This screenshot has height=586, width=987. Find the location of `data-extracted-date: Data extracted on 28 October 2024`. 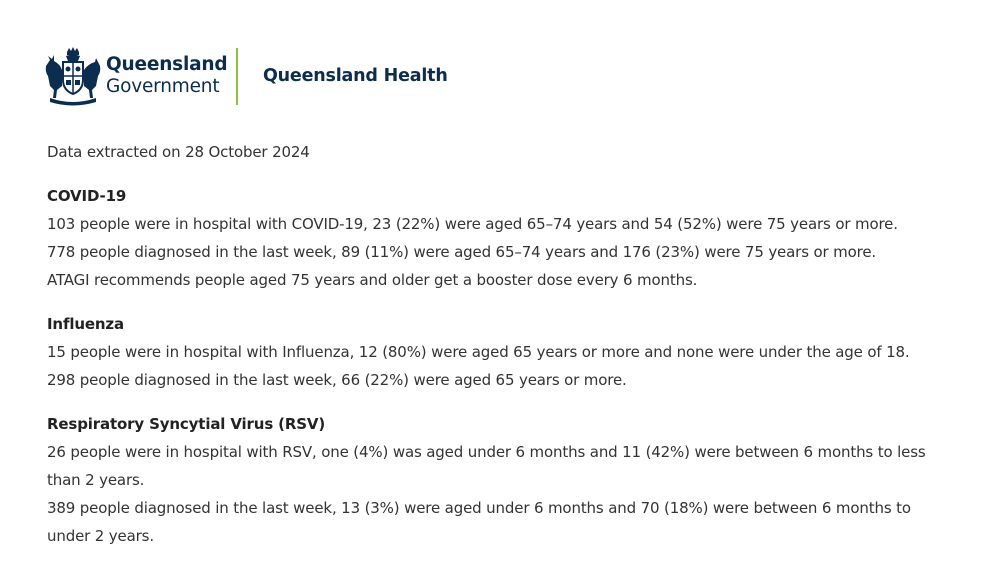

data-extracted-date: Data extracted on 28 October 2024 is located at coordinates (178, 152).